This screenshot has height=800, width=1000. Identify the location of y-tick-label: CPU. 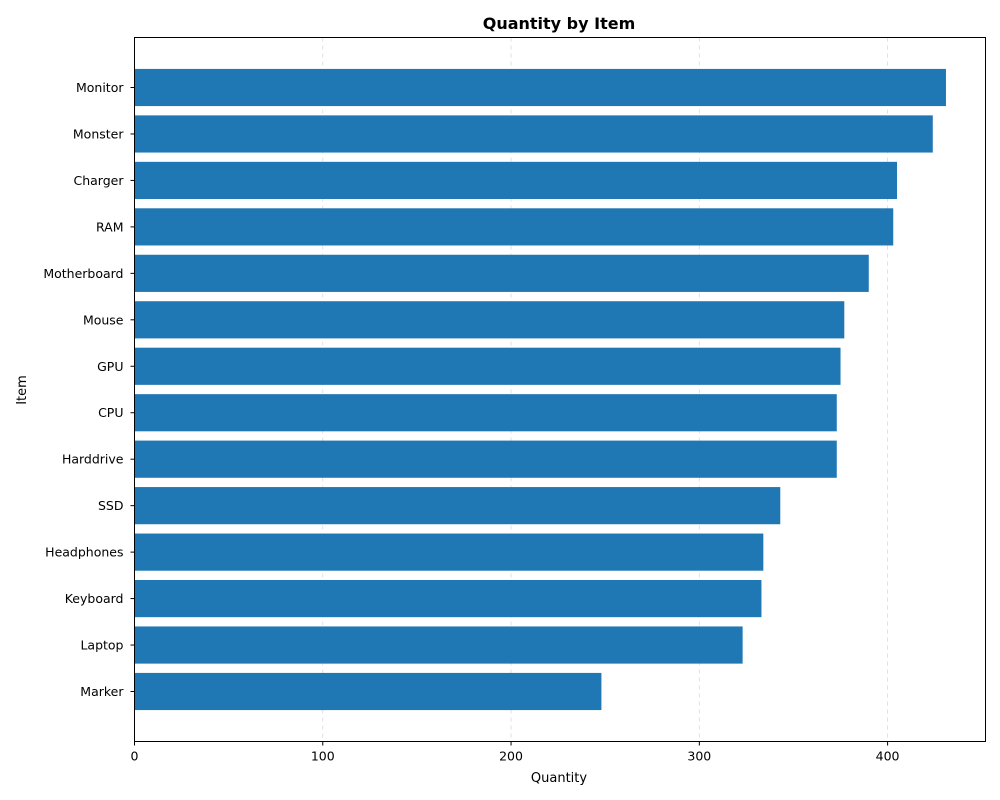
(110, 412).